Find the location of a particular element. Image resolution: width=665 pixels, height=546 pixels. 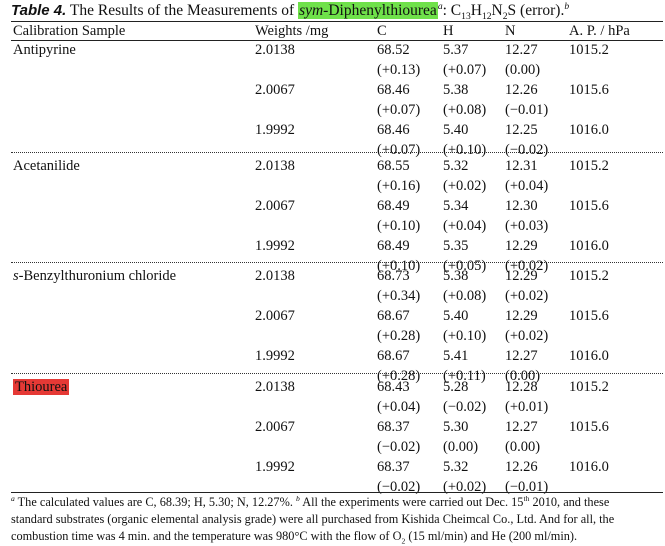

cell-n-error: (+0.04) is located at coordinates (527, 186).